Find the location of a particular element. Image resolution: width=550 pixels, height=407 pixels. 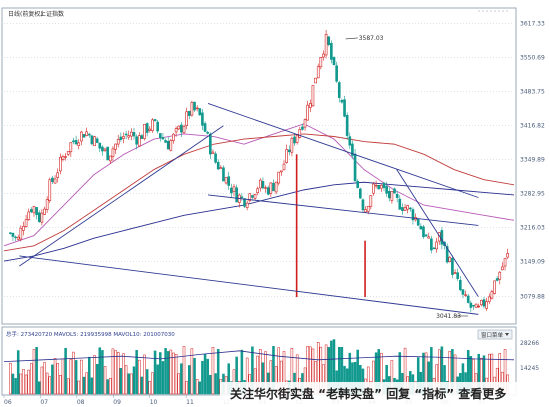

y-tick-label: 3216.03 is located at coordinates (532, 227).